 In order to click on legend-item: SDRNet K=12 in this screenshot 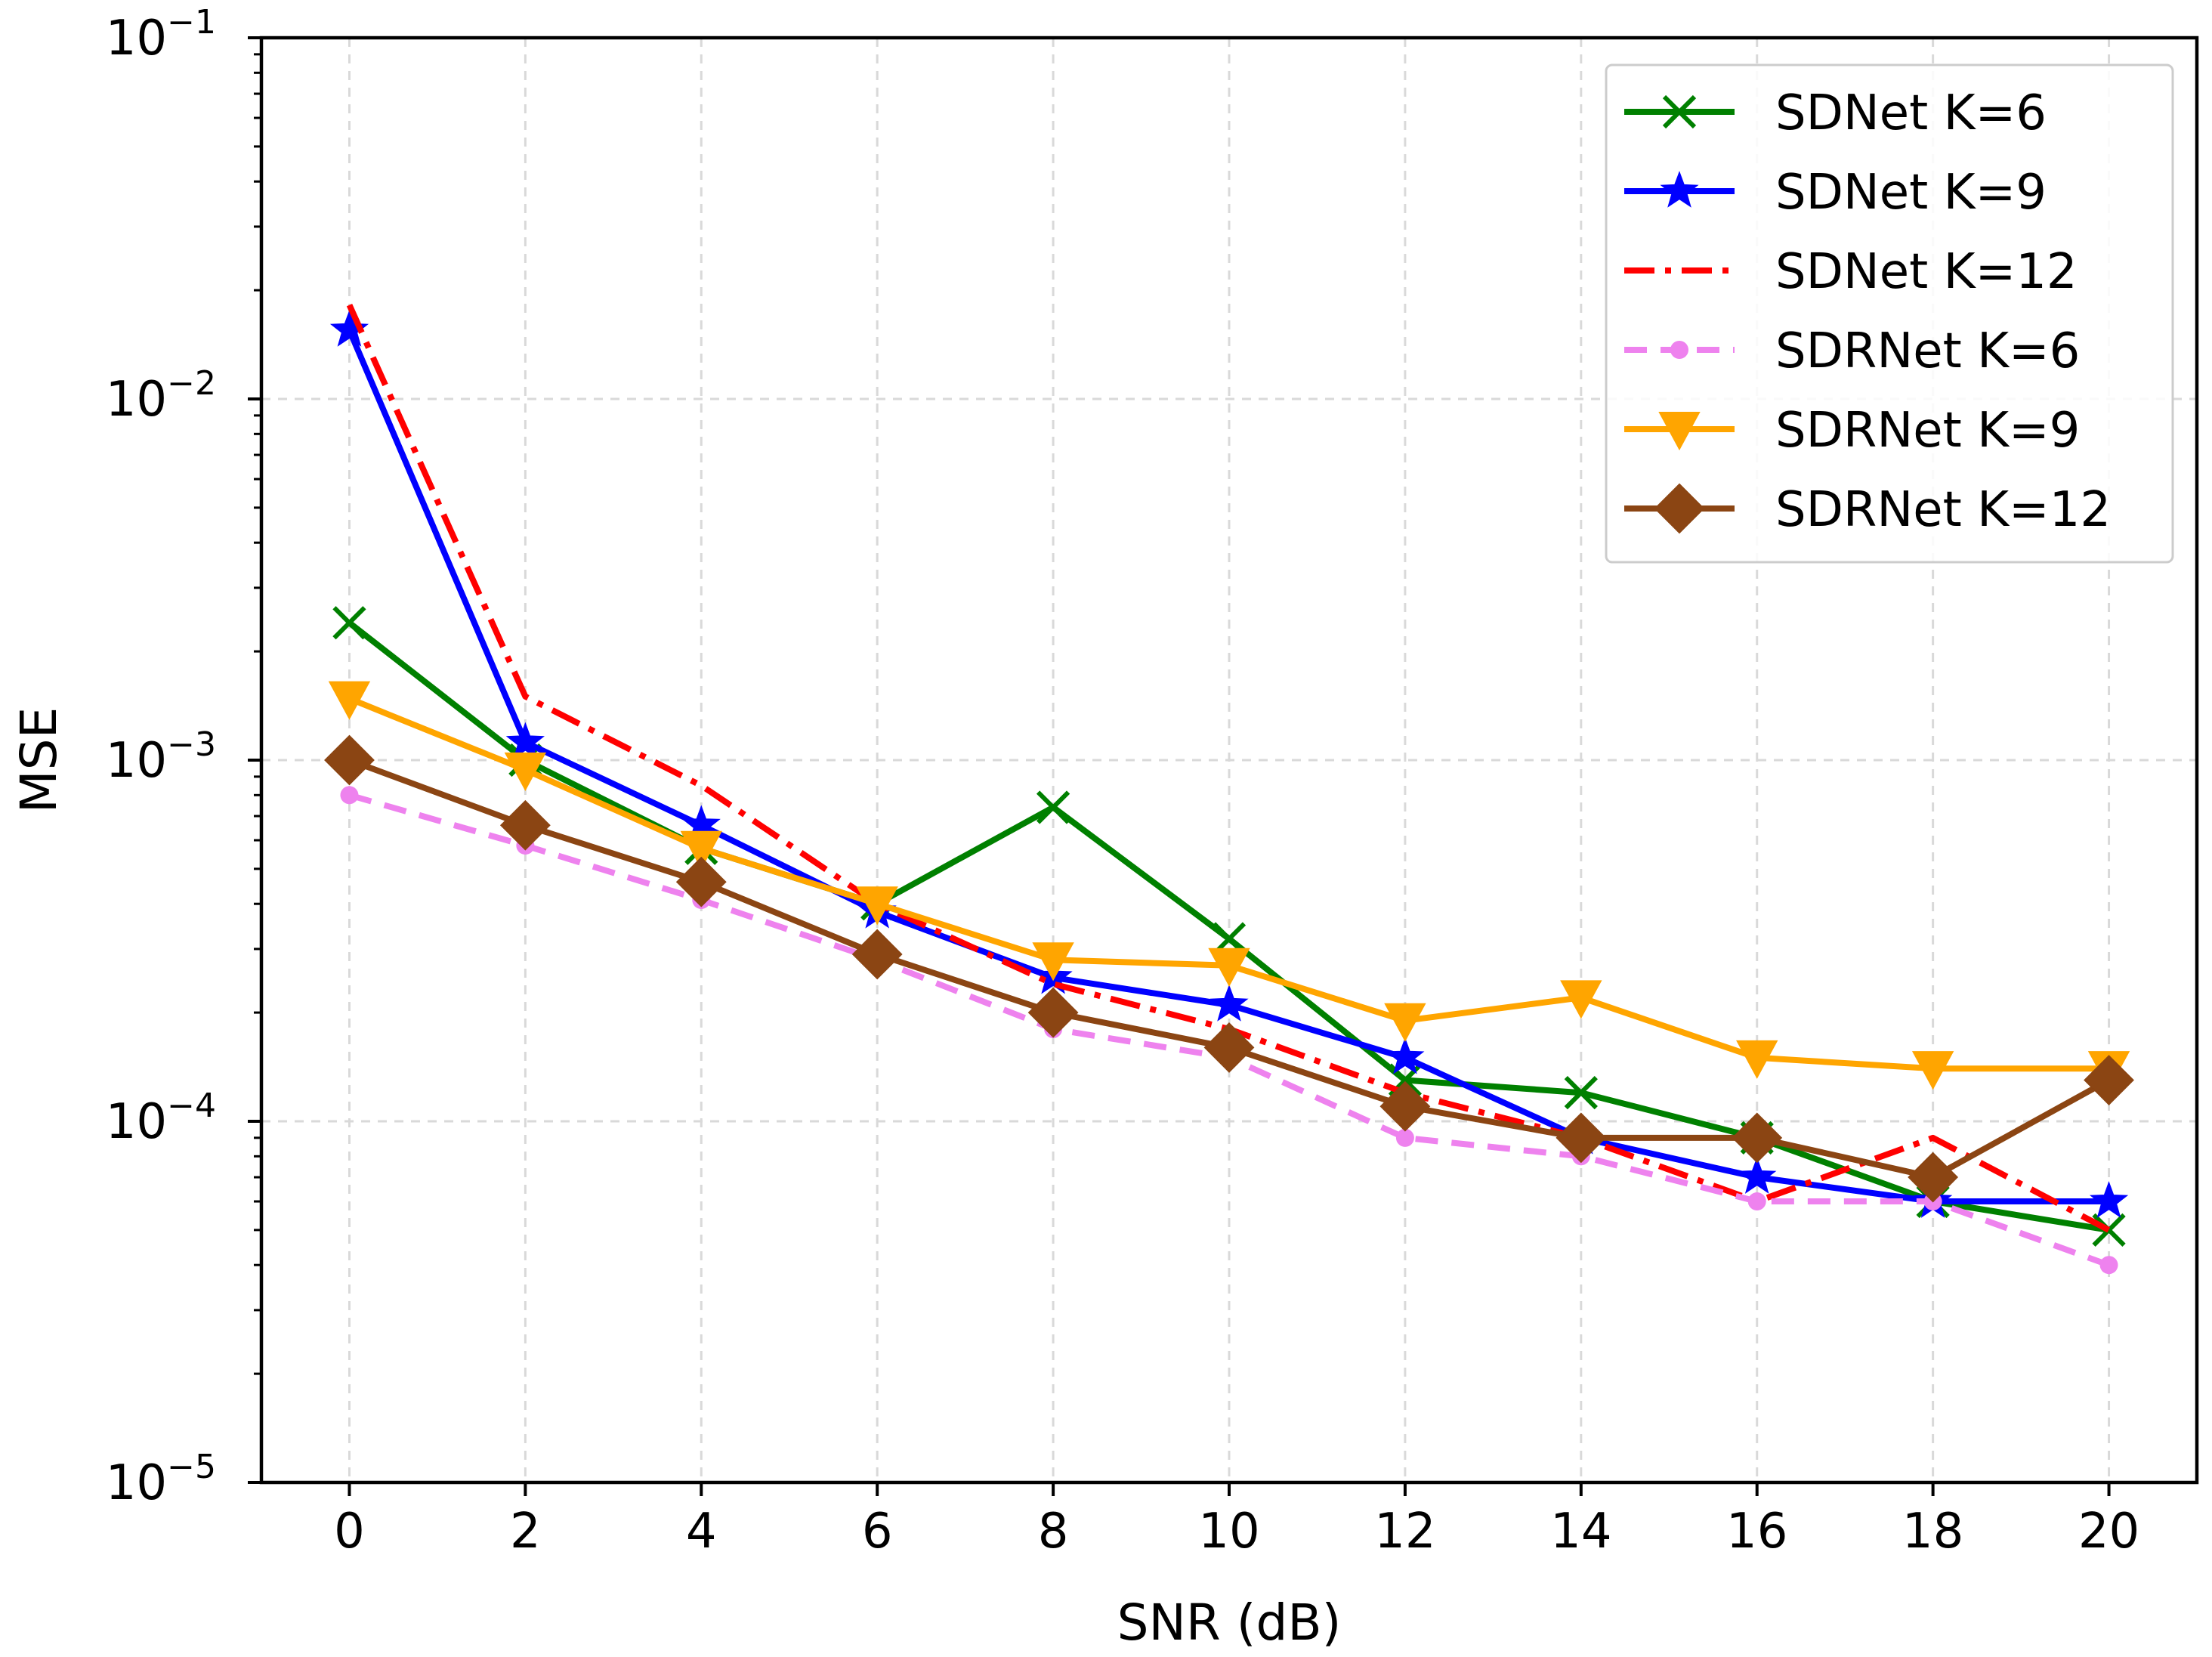, I will do `click(1867, 510)`.